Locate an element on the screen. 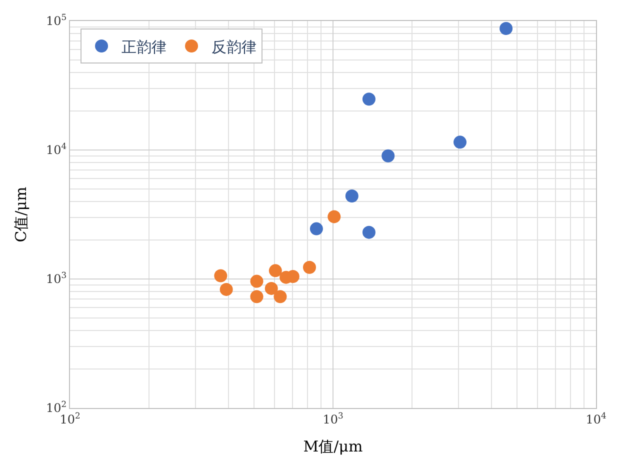 Image resolution: width=618 pixels, height=464 pixels. y-axis-title: C值/μm is located at coordinates (21, 214).